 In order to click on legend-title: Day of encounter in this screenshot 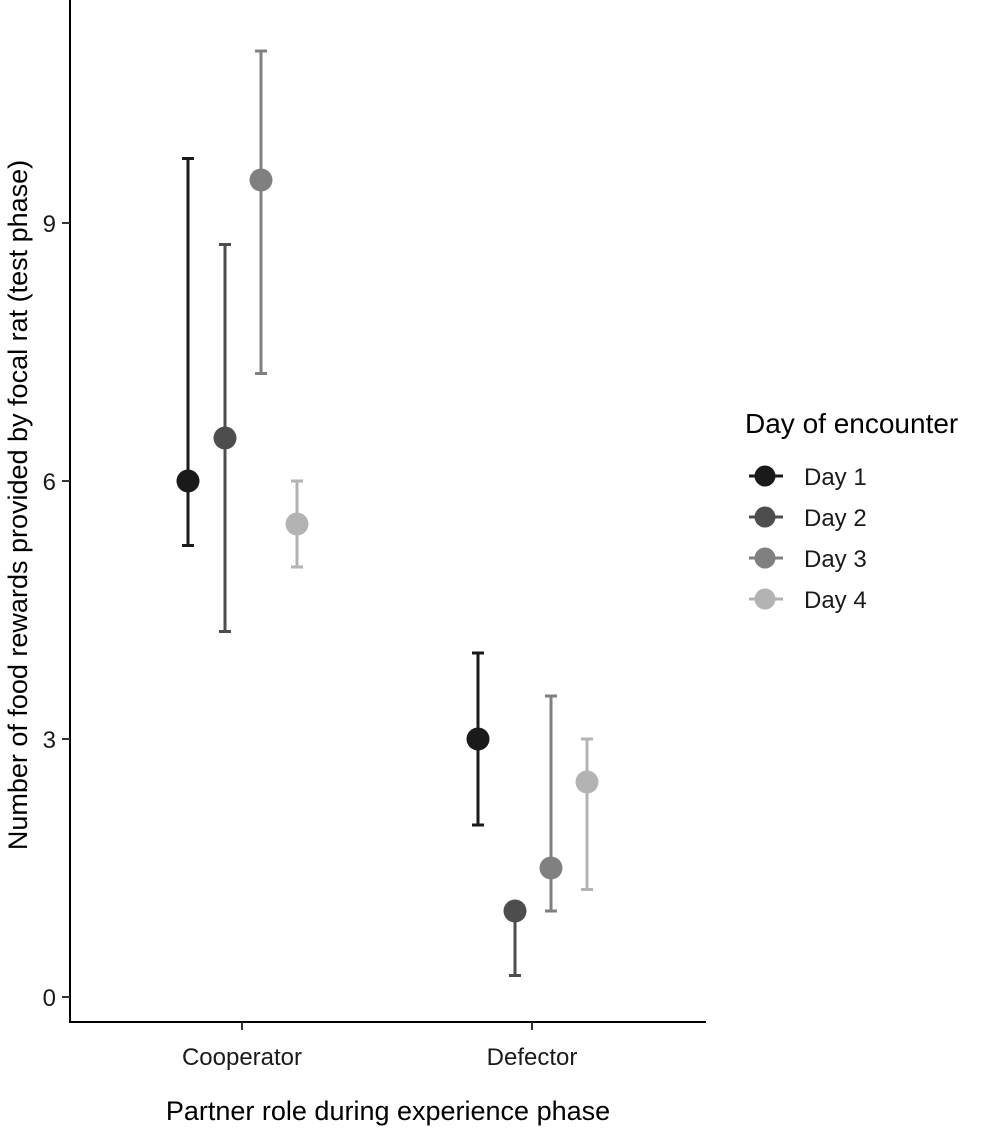, I will do `click(851, 423)`.